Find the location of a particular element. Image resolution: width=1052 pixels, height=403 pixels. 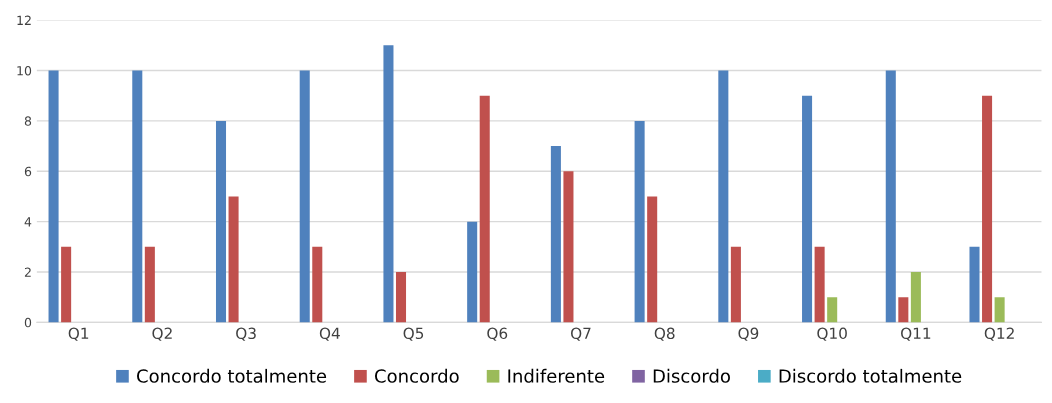

x-tick-label: Q3 is located at coordinates (246, 334).